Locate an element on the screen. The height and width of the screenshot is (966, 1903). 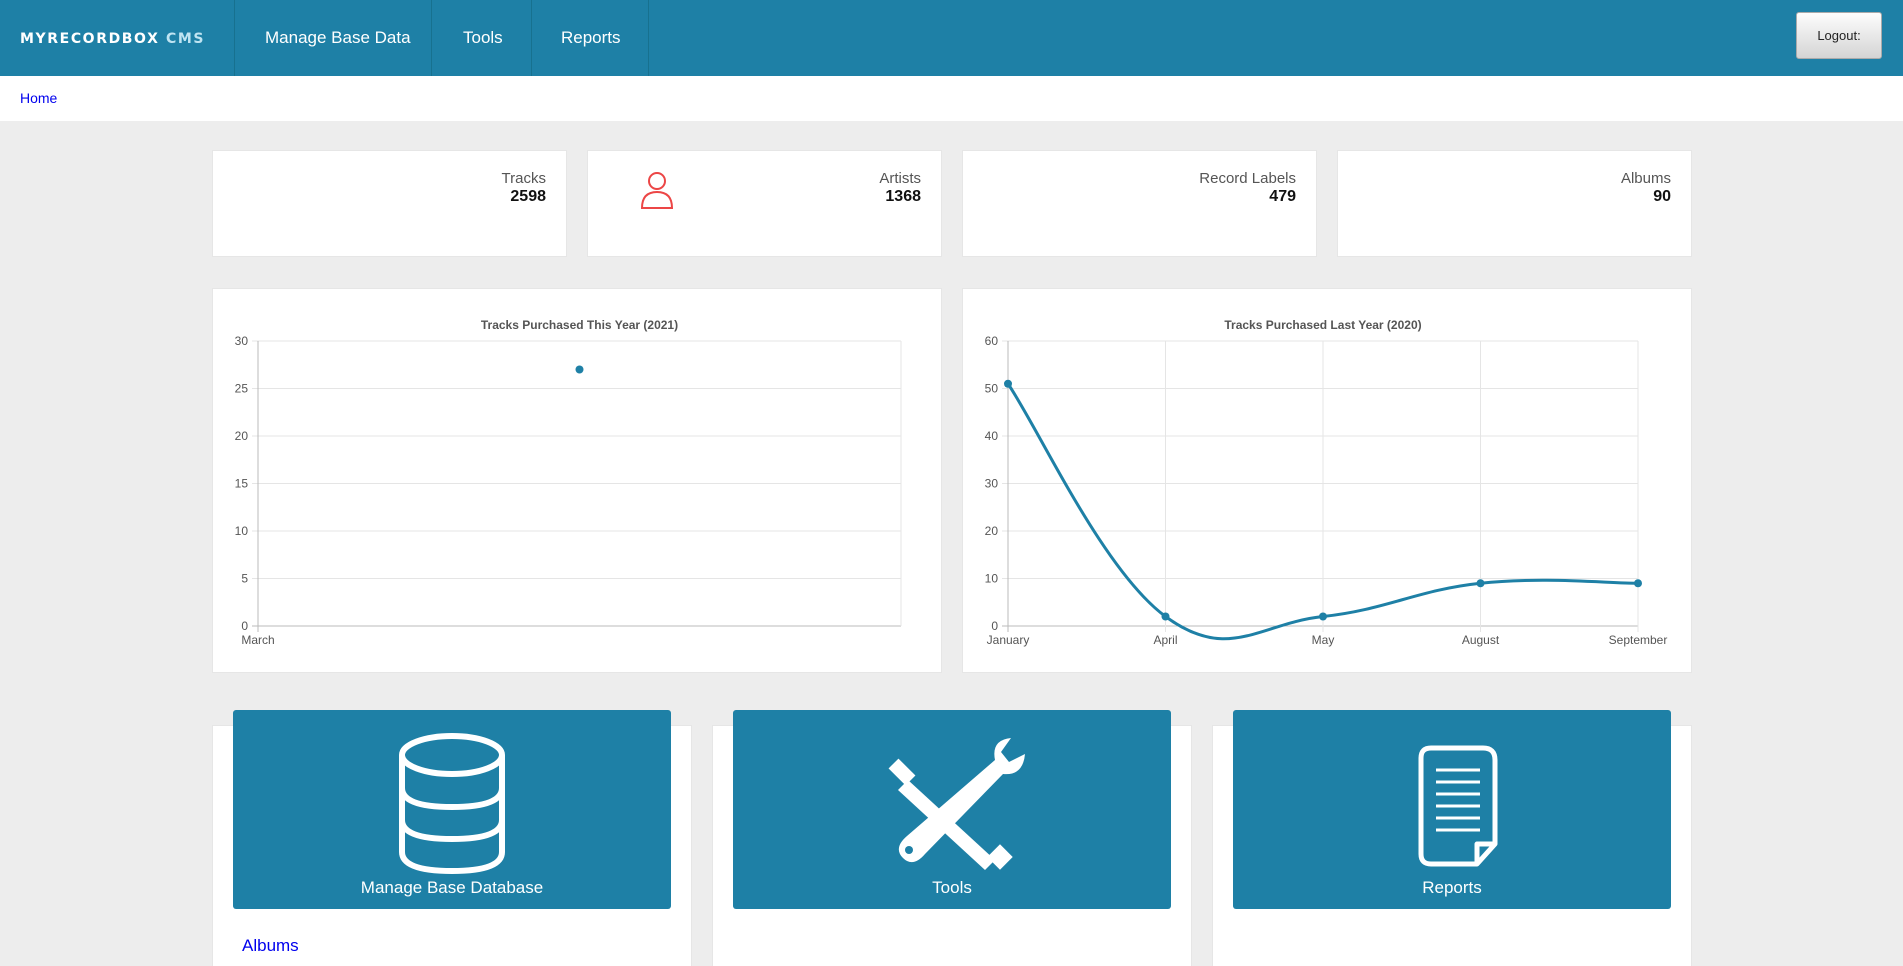
microphone-icon is located at coordinates (1031, 189).